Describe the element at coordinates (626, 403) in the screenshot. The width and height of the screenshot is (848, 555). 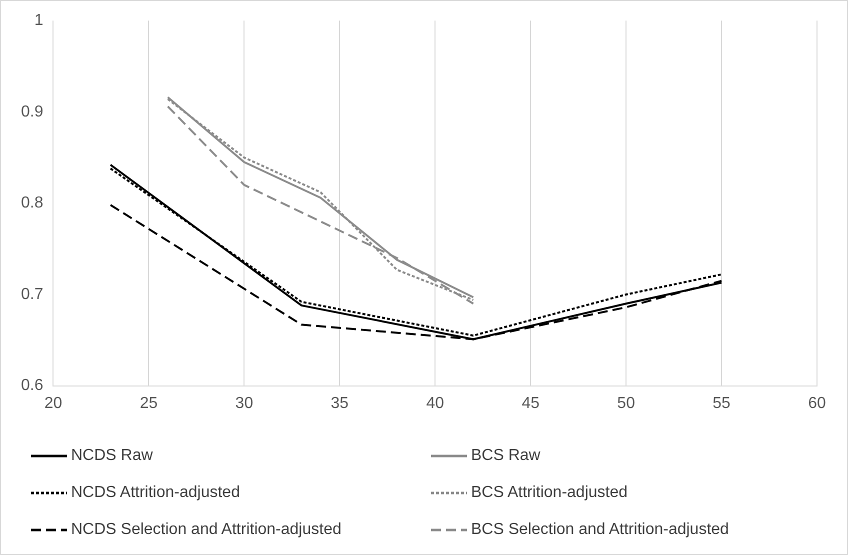
I see `x-tick-label: 50` at that location.